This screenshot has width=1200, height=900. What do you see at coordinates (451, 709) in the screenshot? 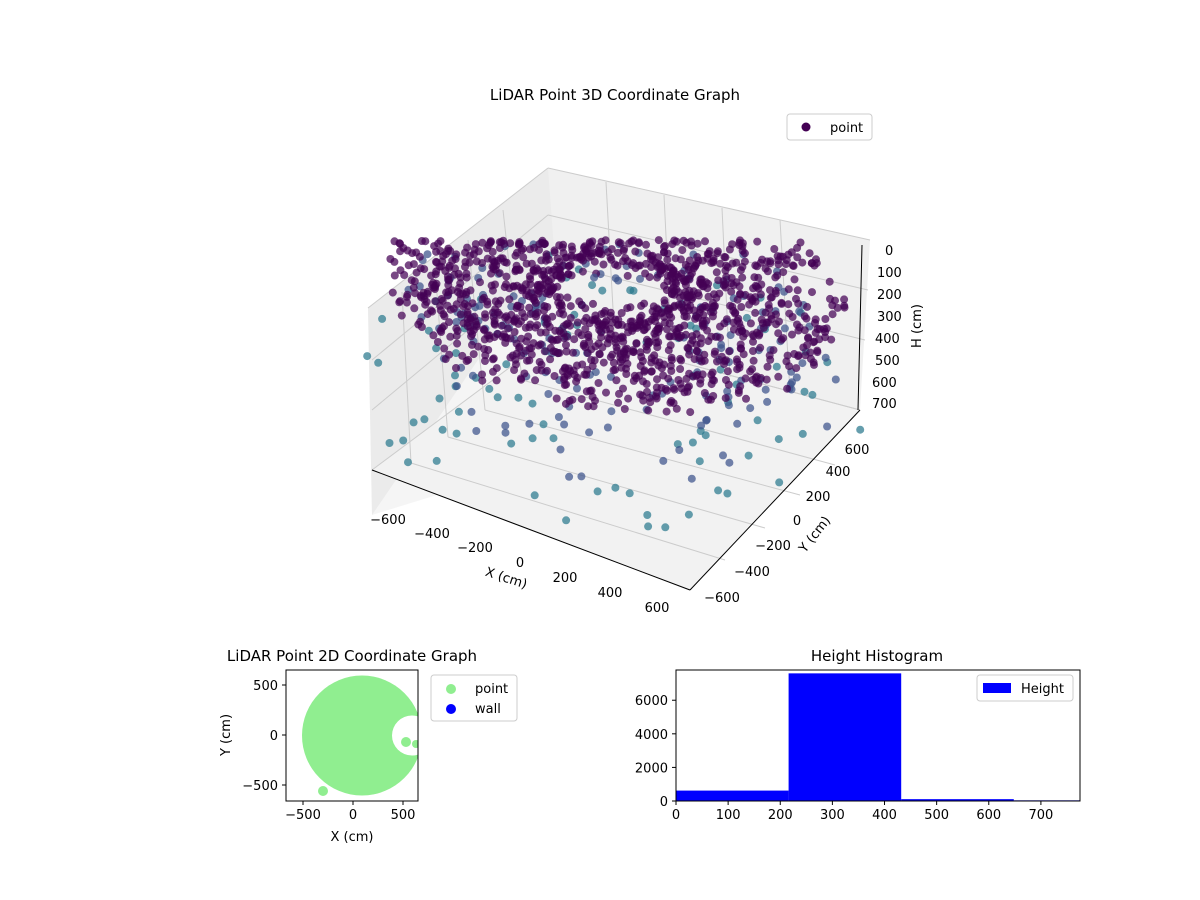
I see `legend-marker-wall` at bounding box center [451, 709].